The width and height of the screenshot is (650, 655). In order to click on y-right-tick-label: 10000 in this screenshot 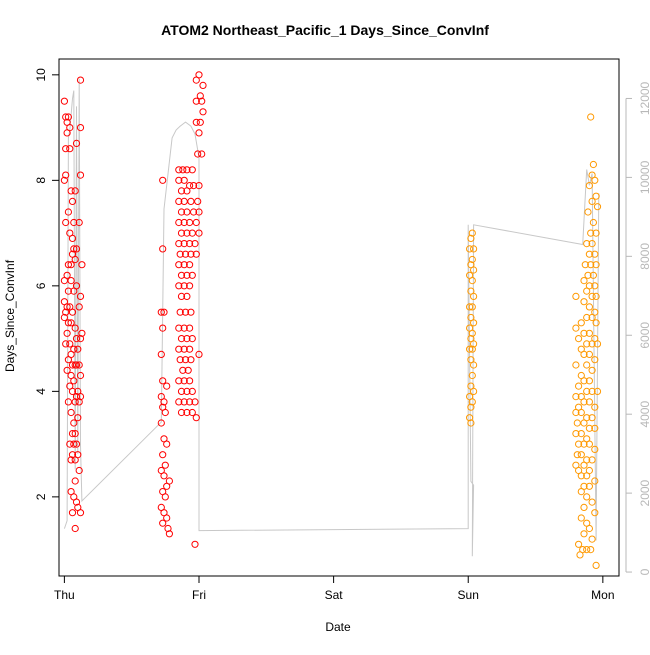, I will do `click(644, 177)`.